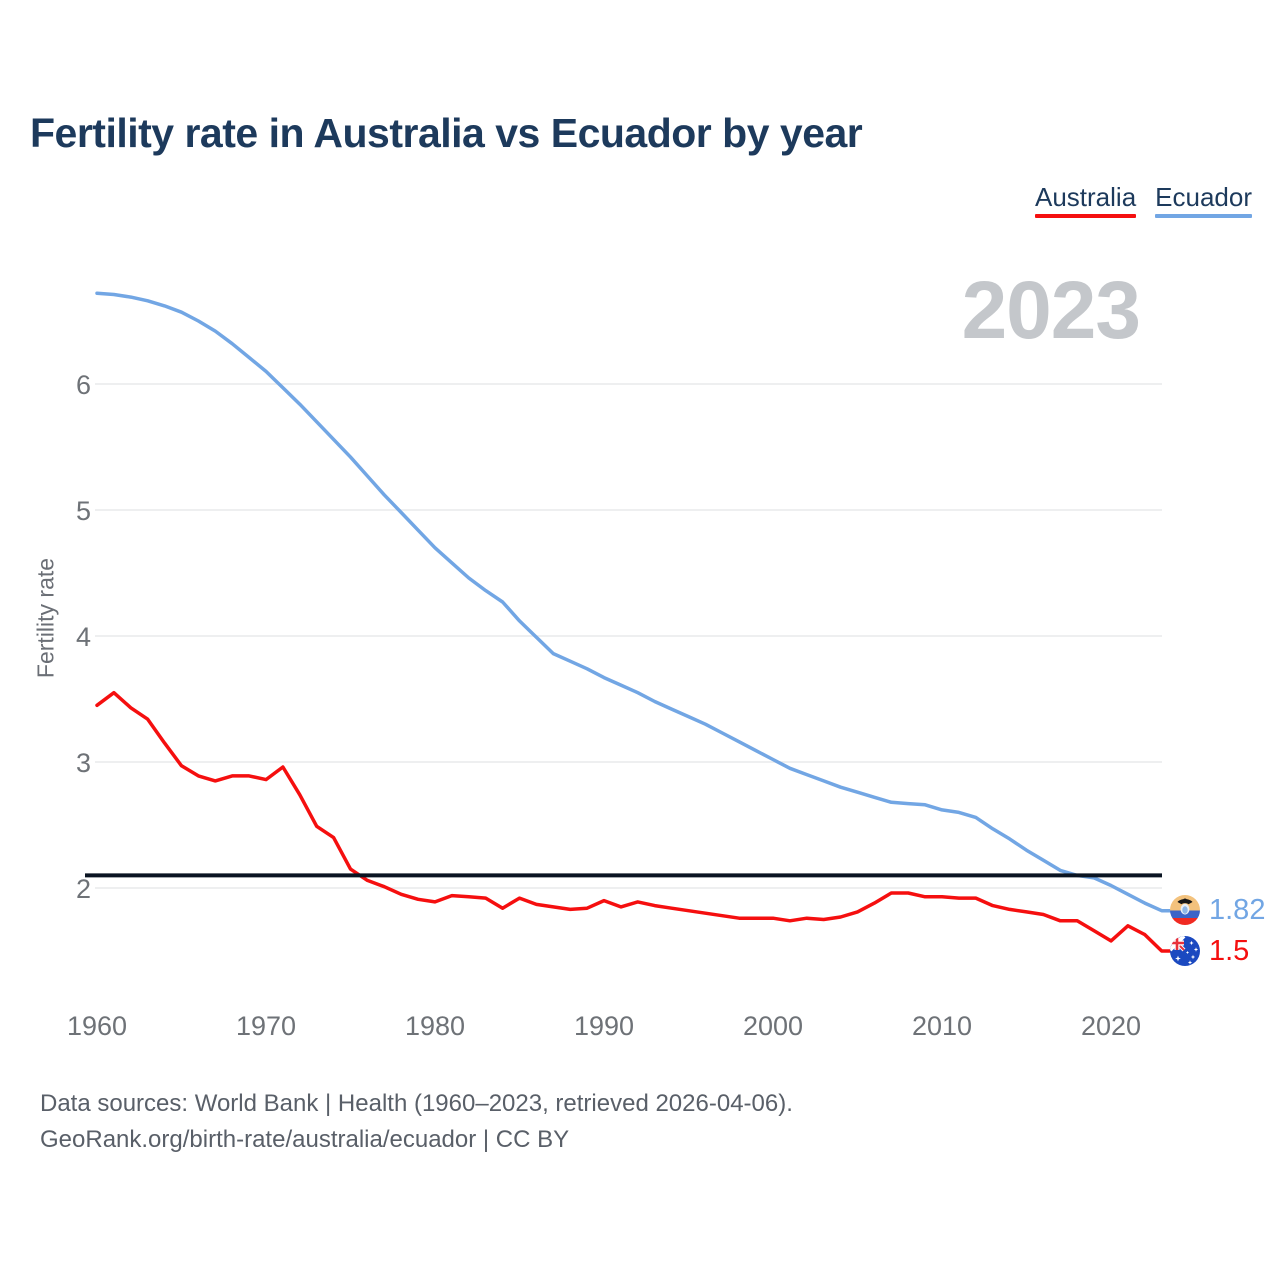 Image resolution: width=1280 pixels, height=1280 pixels. What do you see at coordinates (266, 1026) in the screenshot?
I see `x-axis-tick-label: 1970` at bounding box center [266, 1026].